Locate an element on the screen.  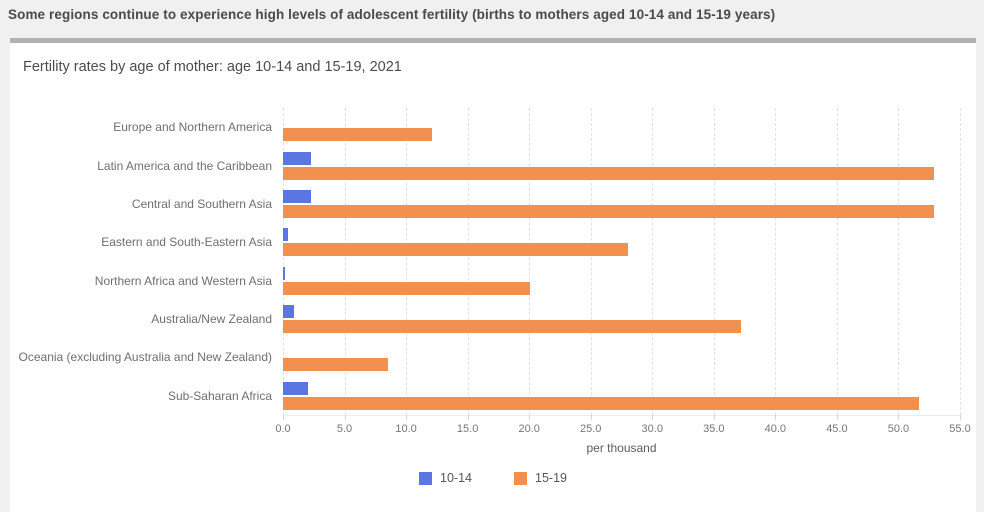
category-label: Latin America and the Caribbean is located at coordinates (184, 165).